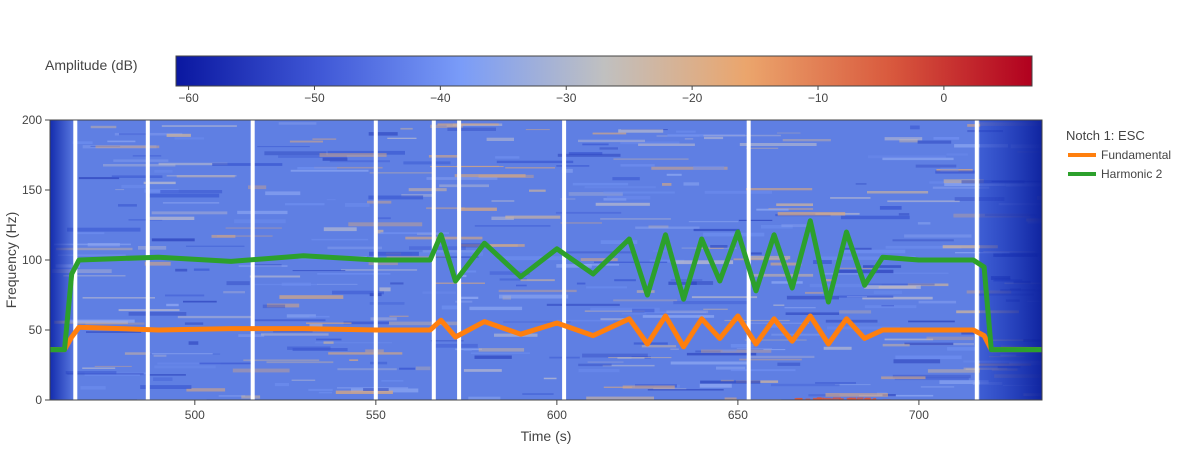  Describe the element at coordinates (1136, 155) in the screenshot. I see `legend-label: Fundamental` at that location.